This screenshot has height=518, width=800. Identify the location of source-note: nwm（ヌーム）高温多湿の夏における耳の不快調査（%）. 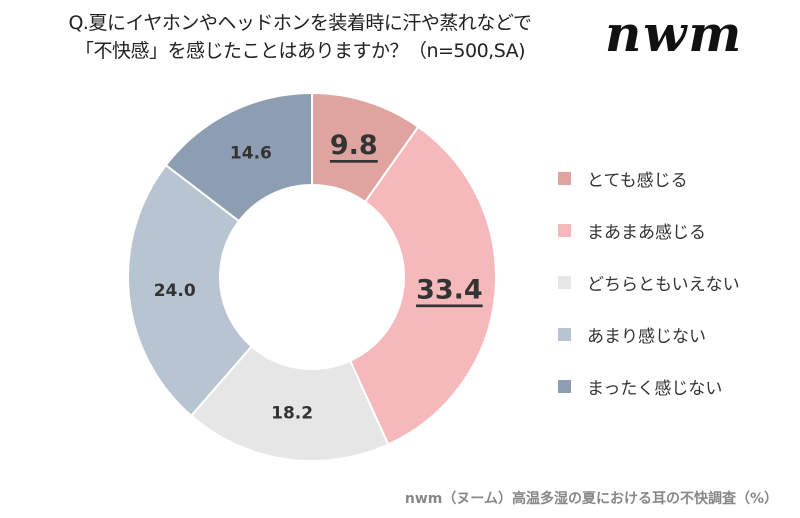
(591, 499).